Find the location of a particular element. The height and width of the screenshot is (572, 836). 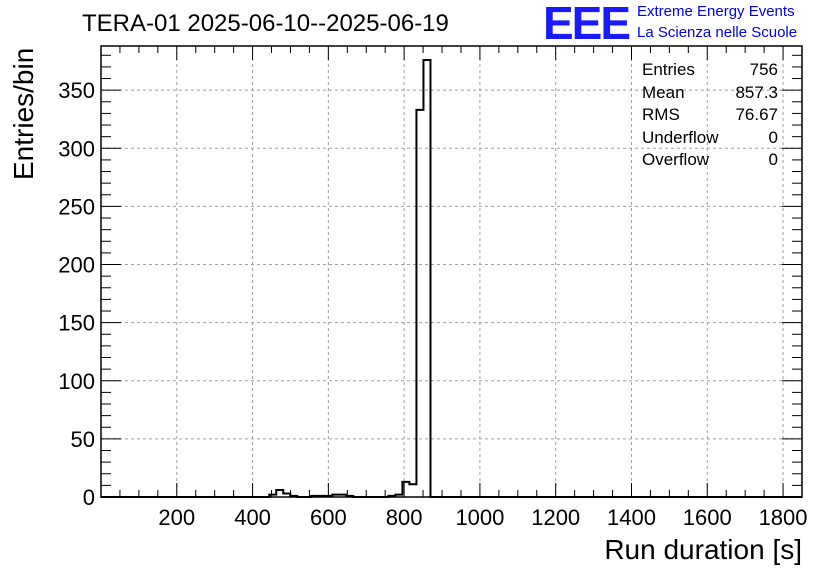

x-tick-label: 400 is located at coordinates (252, 517).